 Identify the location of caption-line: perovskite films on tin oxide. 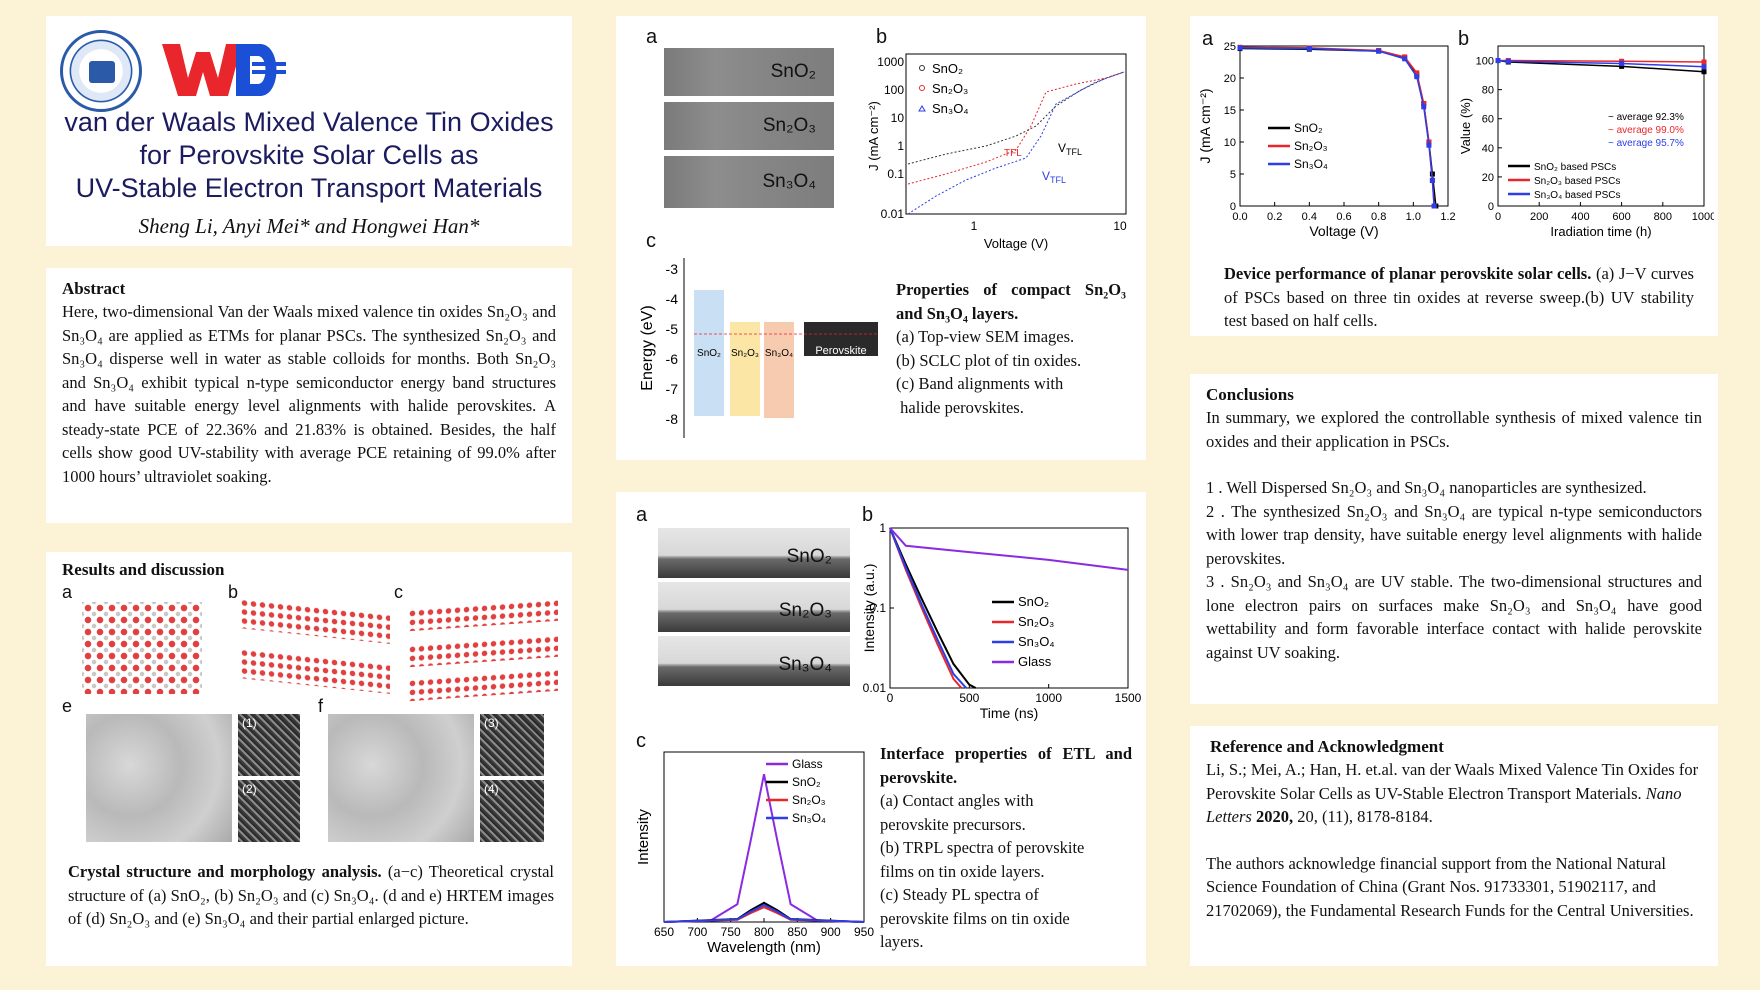
(975, 918).